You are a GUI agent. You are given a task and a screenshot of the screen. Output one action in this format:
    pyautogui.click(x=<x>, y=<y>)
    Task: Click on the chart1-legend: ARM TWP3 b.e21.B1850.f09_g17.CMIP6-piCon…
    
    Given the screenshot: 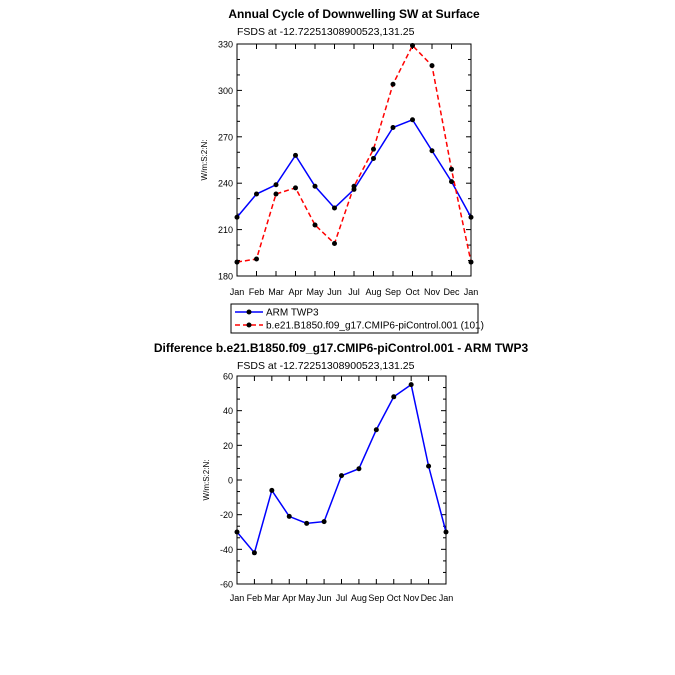 What is the action you would take?
    pyautogui.click(x=357, y=318)
    